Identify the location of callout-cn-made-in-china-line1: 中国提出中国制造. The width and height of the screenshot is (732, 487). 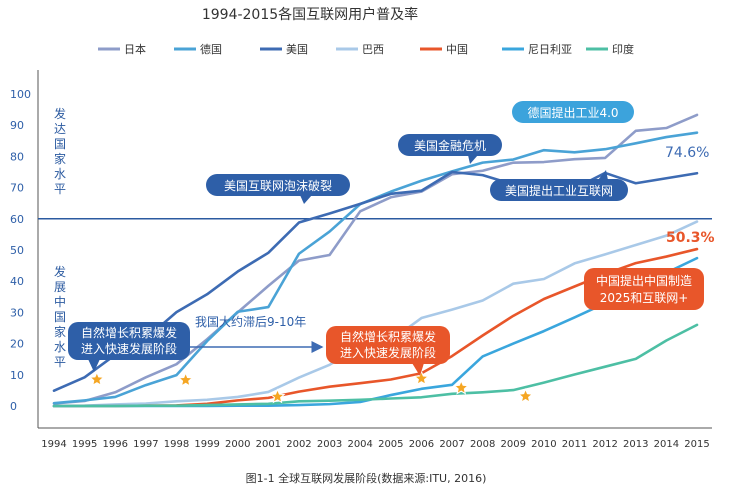
(644, 280).